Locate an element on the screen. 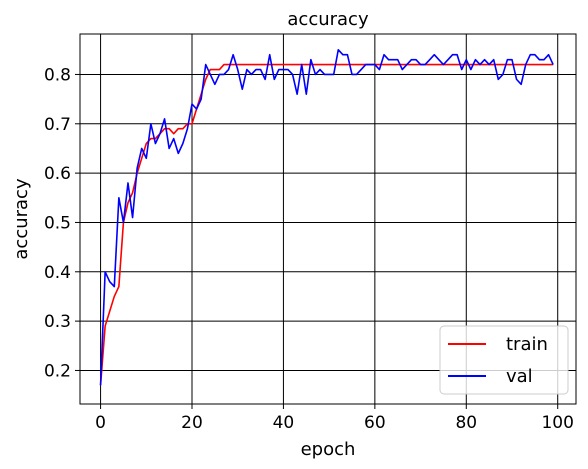 Image resolution: width=588 pixels, height=469 pixels. x-tick-label: 0 is located at coordinates (100, 423).